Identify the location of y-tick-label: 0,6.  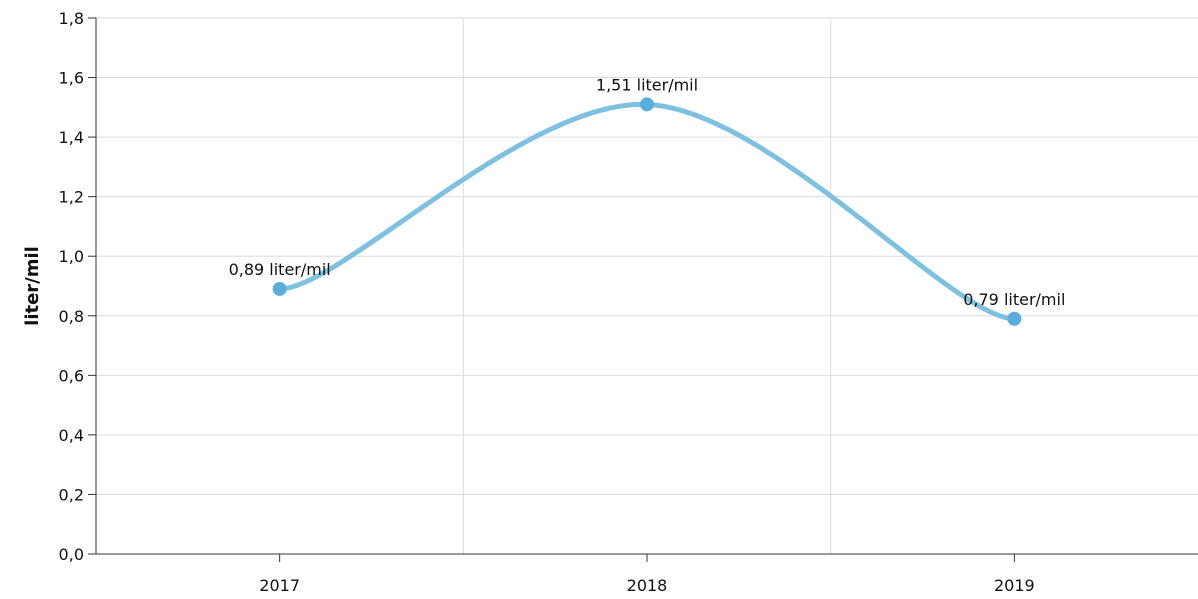
(71, 375).